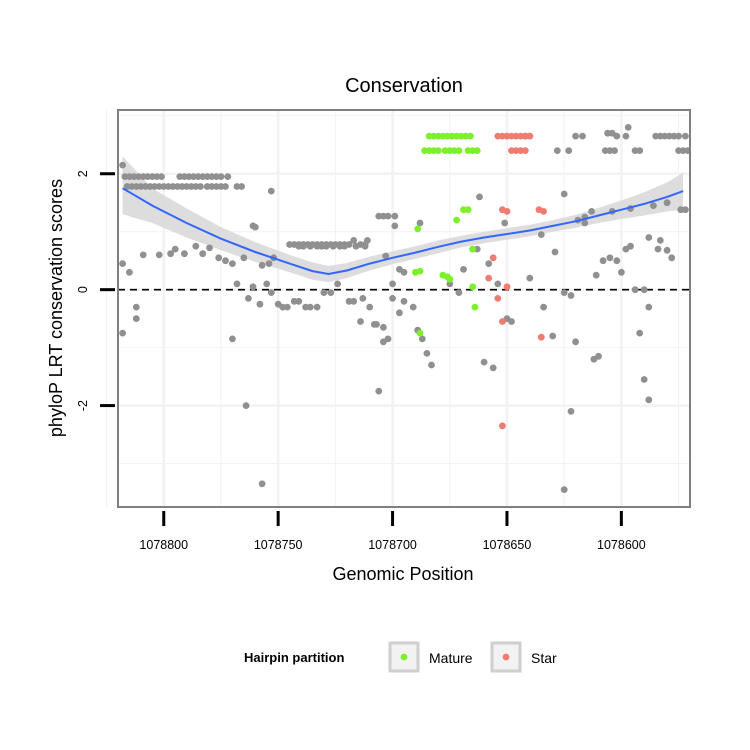  What do you see at coordinates (83, 289) in the screenshot?
I see `y-tick-label: 0` at bounding box center [83, 289].